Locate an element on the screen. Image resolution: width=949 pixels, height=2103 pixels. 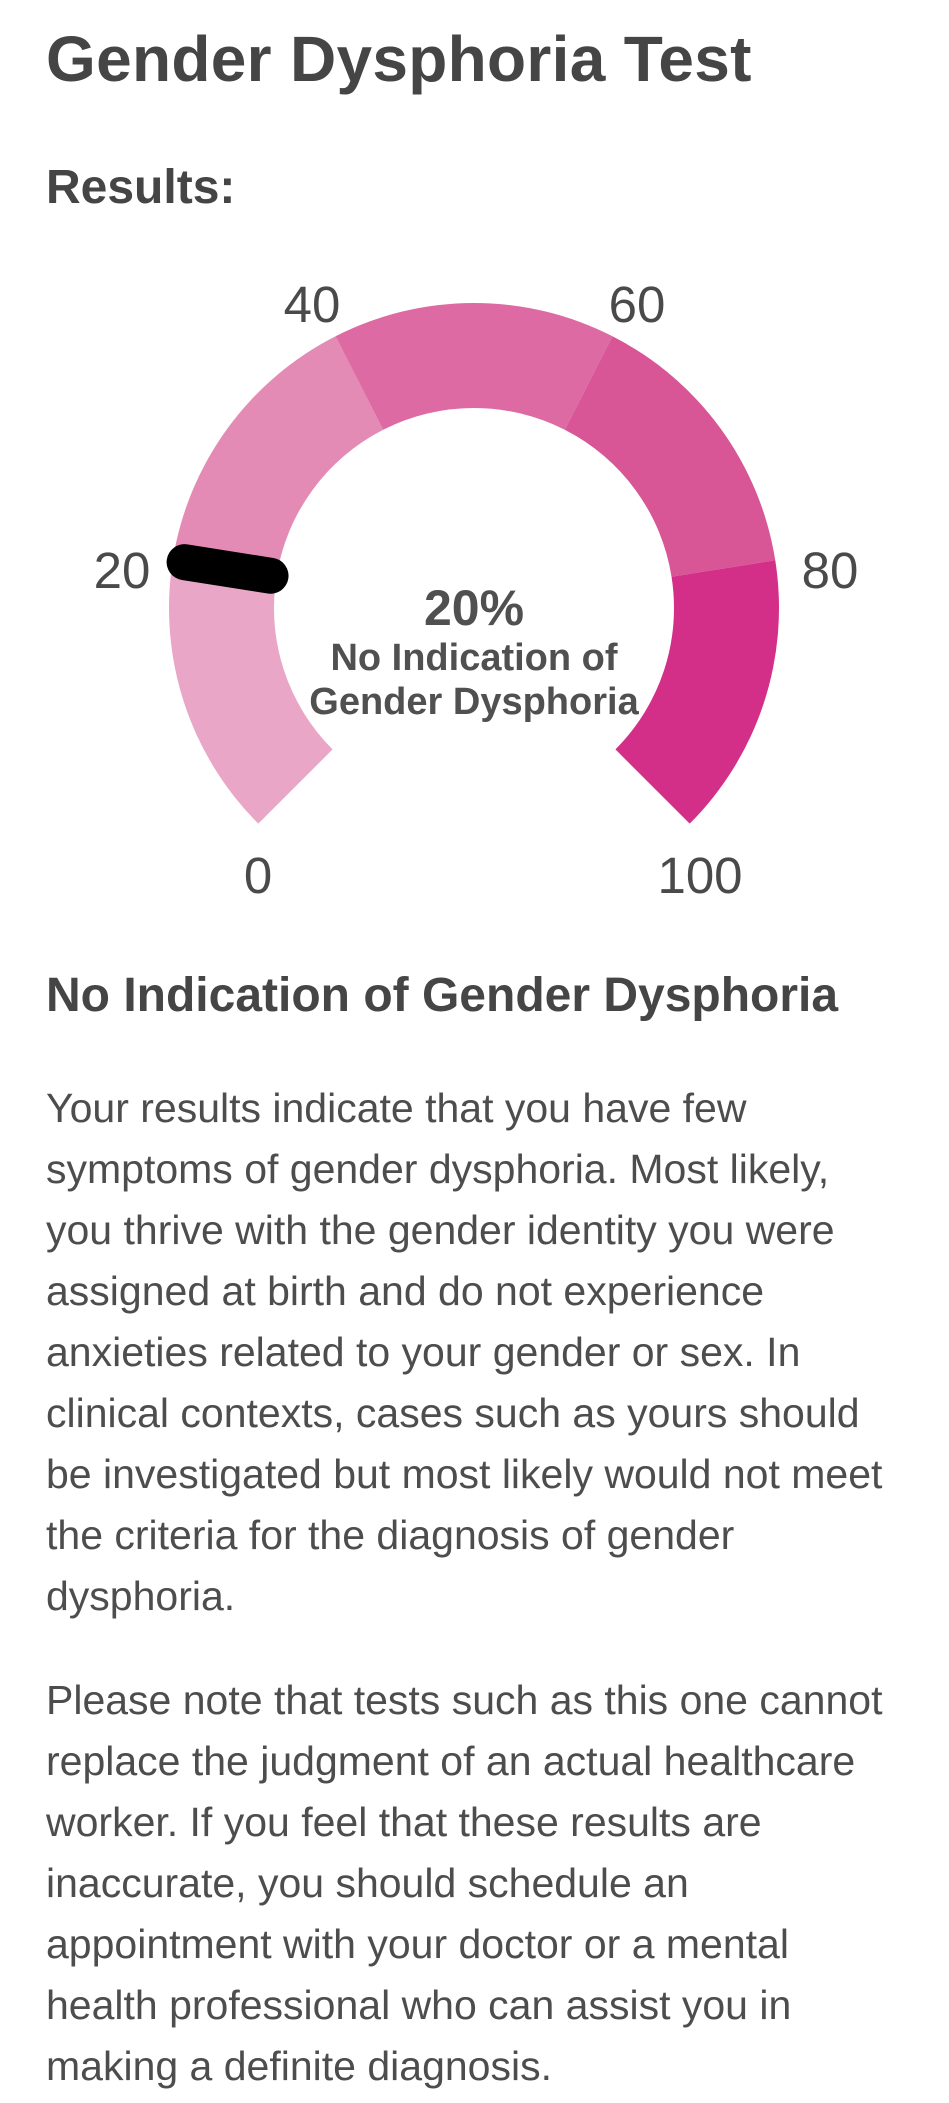
gauge-needle is located at coordinates (227, 569).